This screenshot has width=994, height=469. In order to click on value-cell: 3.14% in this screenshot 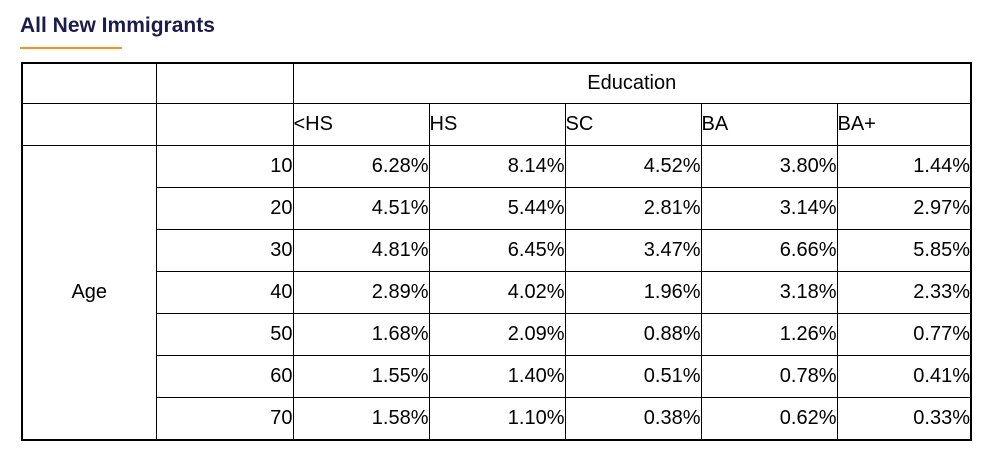, I will do `click(769, 208)`.